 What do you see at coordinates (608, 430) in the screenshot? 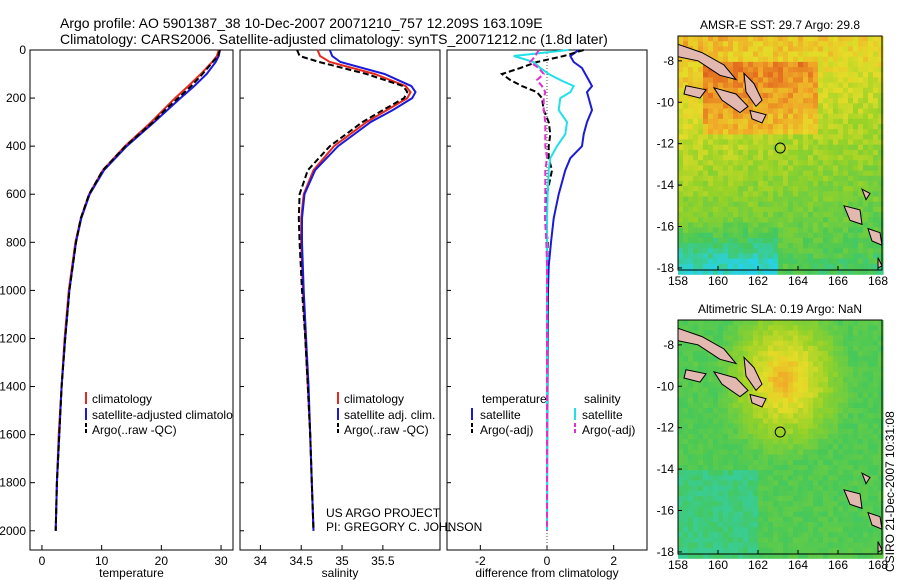
I see `legend-label-sal-argo: Argo(-adj)` at bounding box center [608, 430].